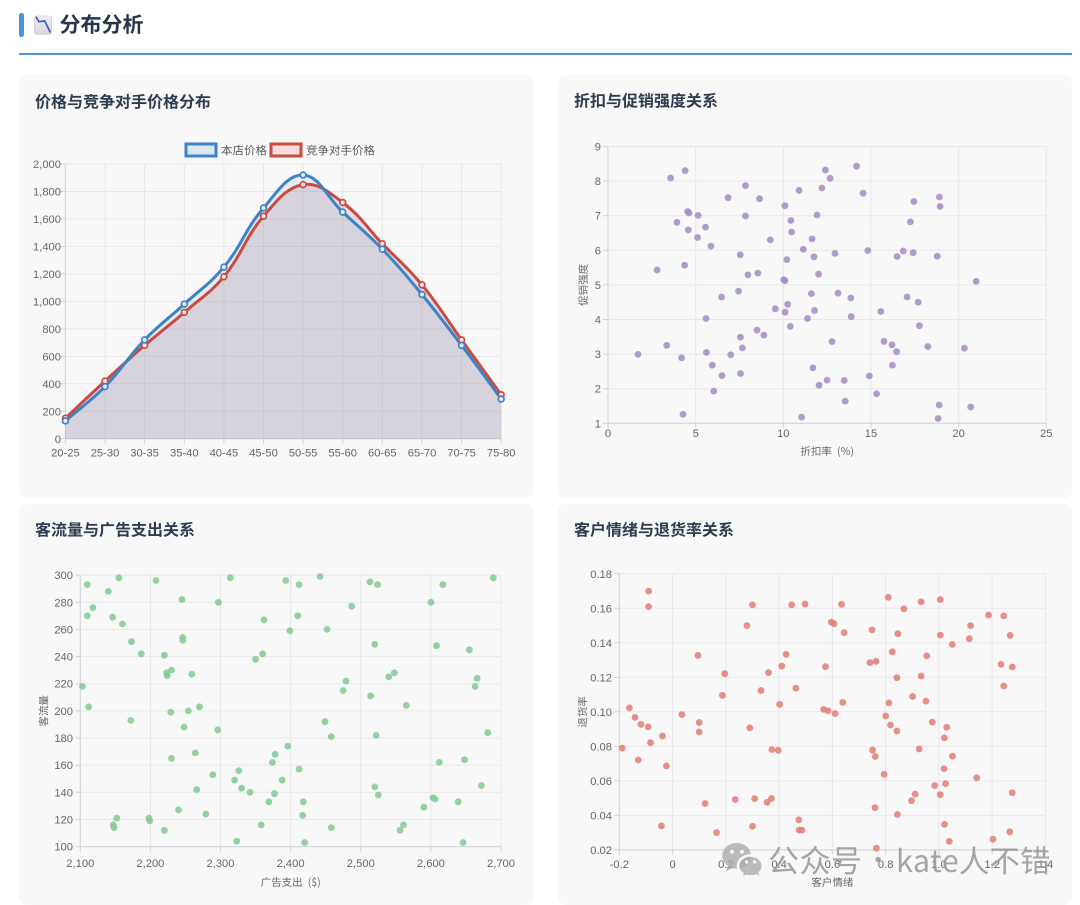 The image size is (1080, 905). Describe the element at coordinates (47, 165) in the screenshot. I see `svg-text: 2,000` at that location.